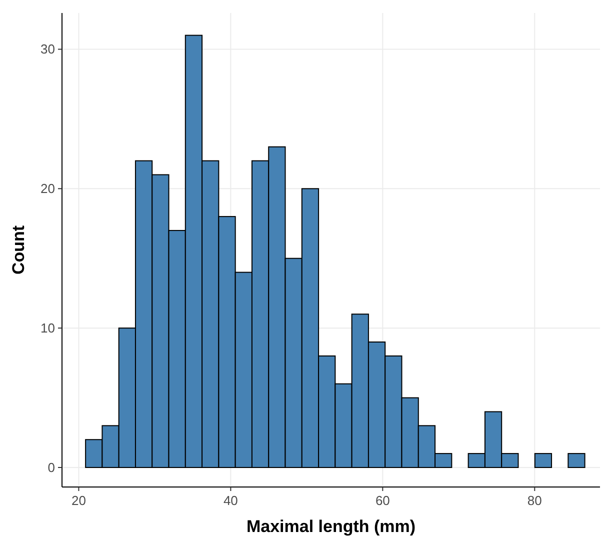 The image size is (604, 539). Describe the element at coordinates (382, 500) in the screenshot. I see `x-tick-label: 60` at that location.